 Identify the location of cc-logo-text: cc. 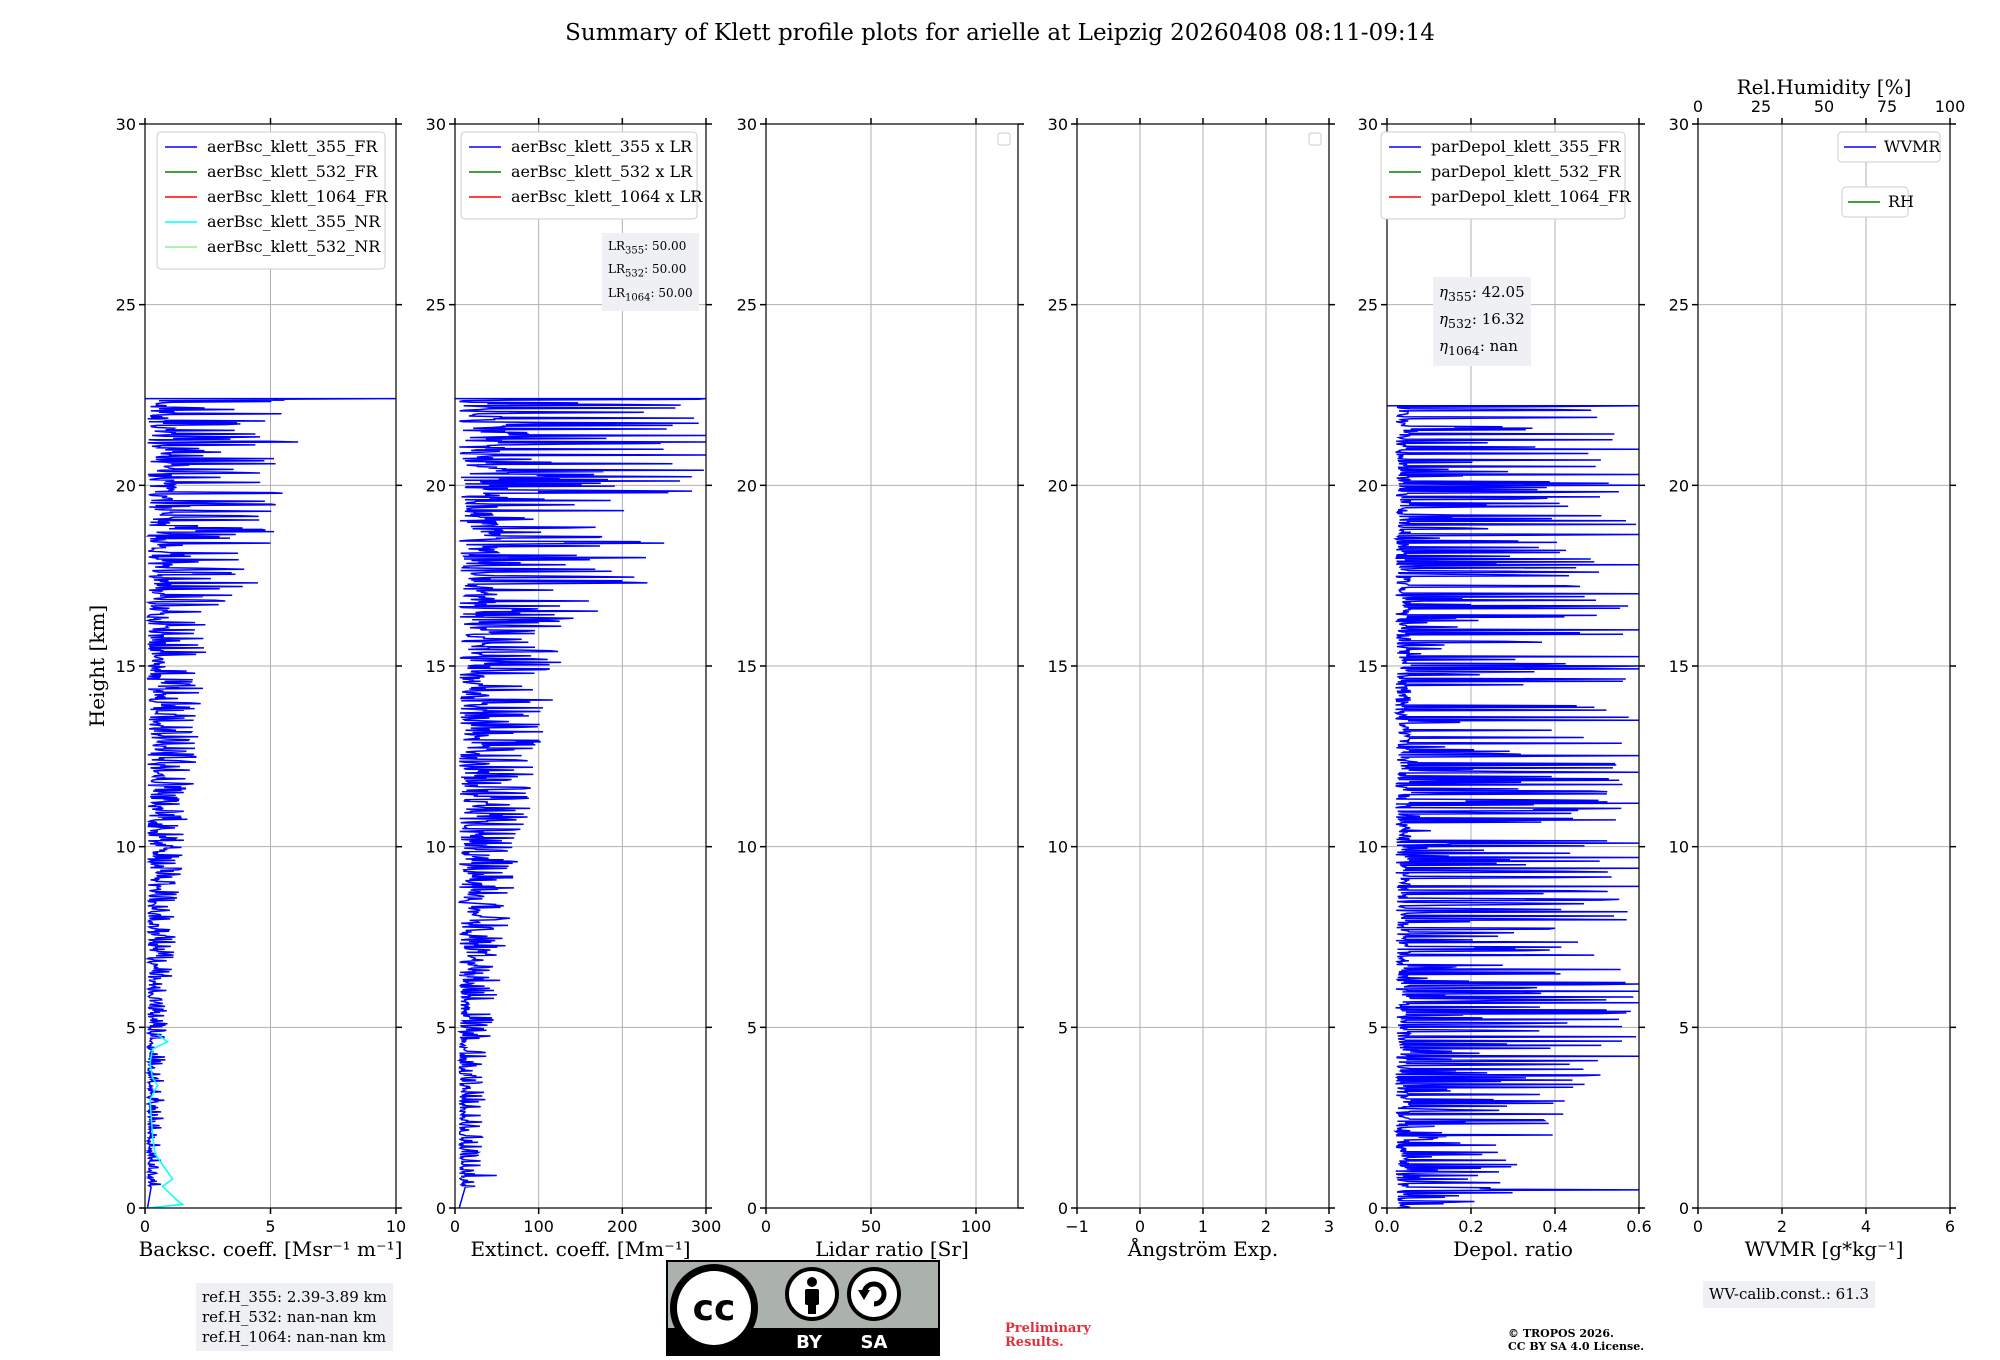
(714, 1308).